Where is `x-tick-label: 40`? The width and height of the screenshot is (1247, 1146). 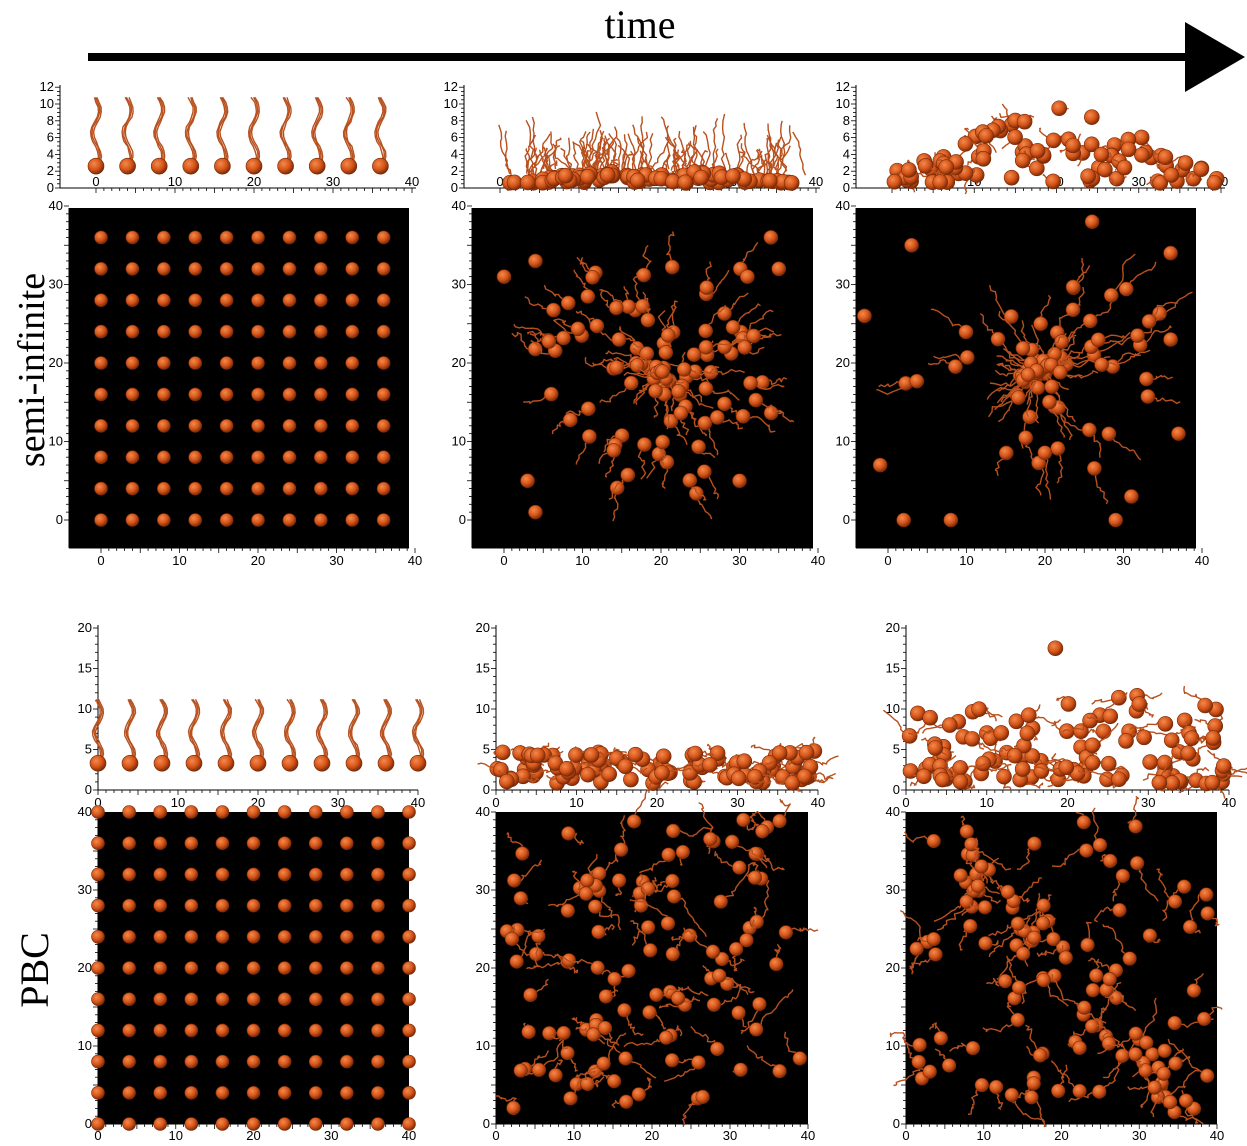 x-tick-label: 40 is located at coordinates (818, 802).